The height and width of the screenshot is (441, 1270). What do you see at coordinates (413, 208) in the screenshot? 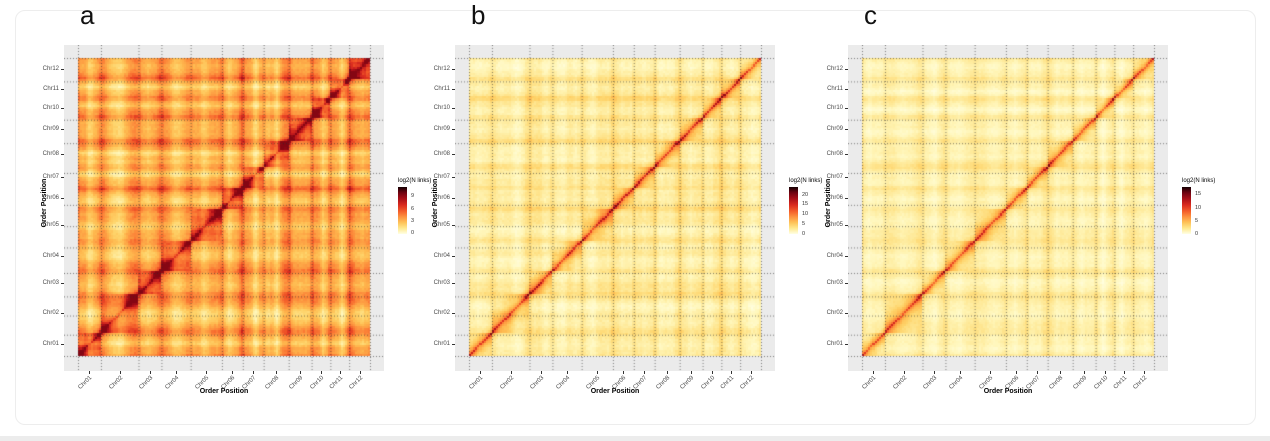
I see `legend-tick-label: 6` at bounding box center [413, 208].